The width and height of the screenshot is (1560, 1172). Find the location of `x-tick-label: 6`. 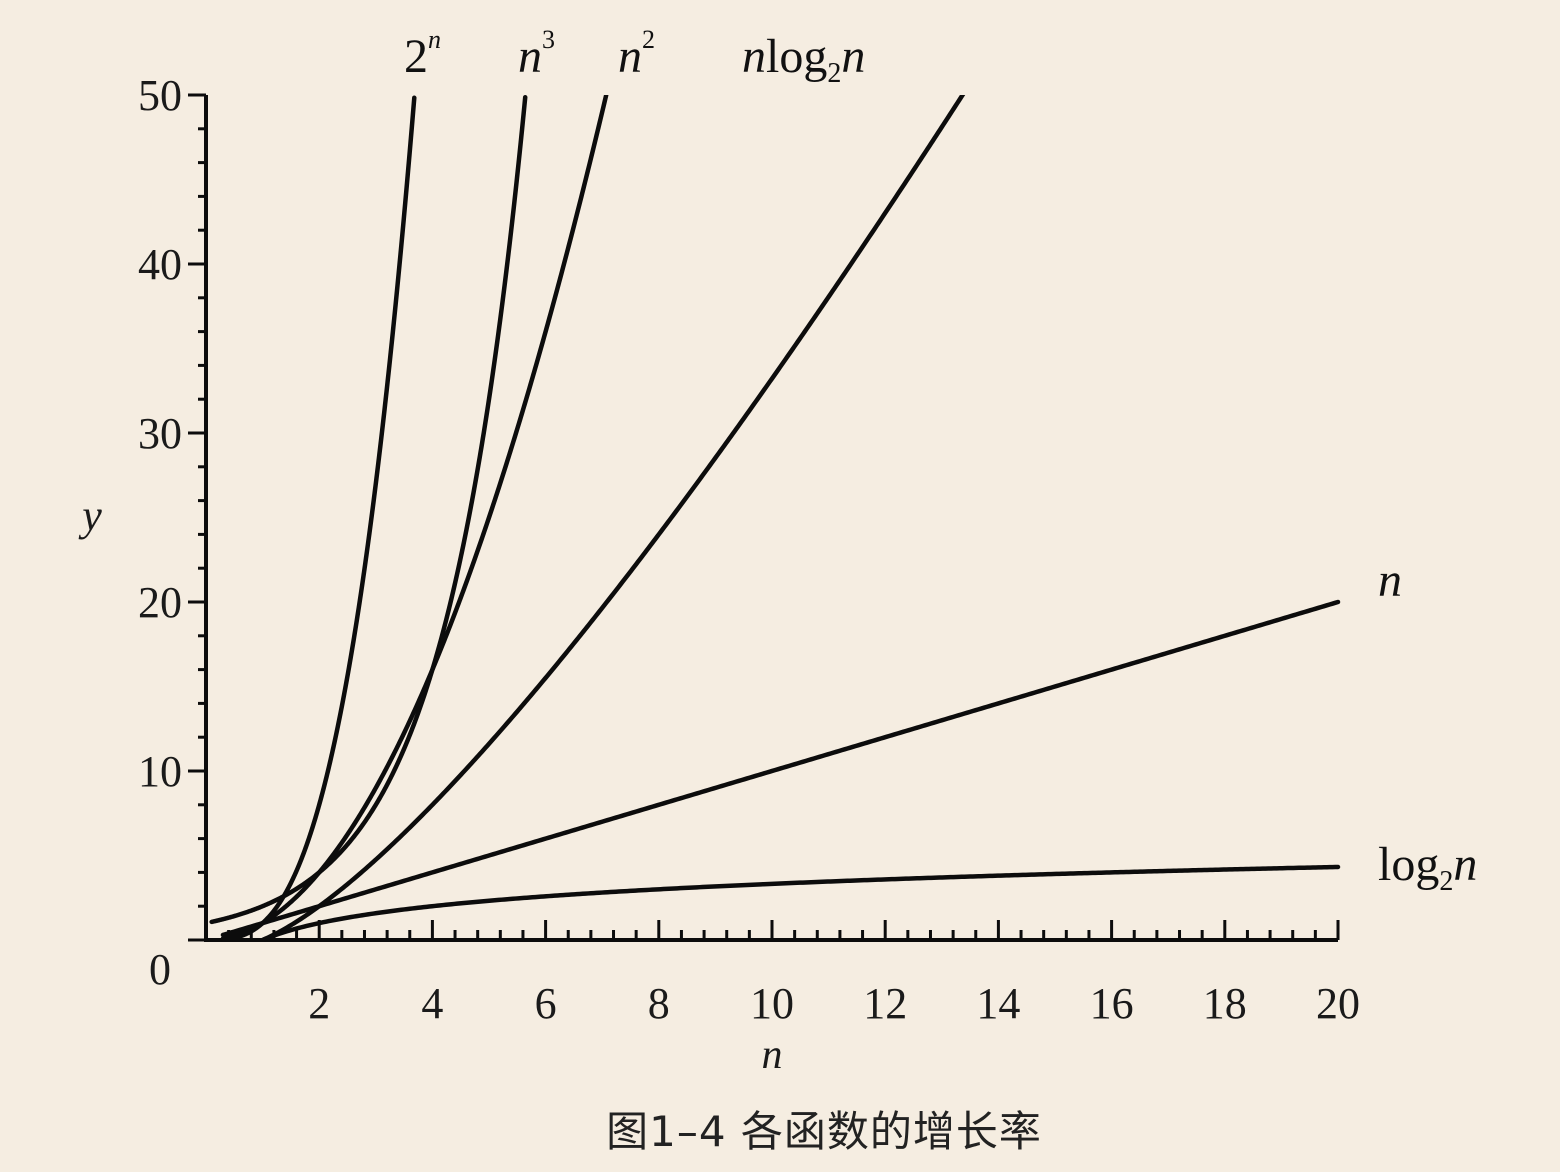

x-tick-label: 6 is located at coordinates (546, 1003).